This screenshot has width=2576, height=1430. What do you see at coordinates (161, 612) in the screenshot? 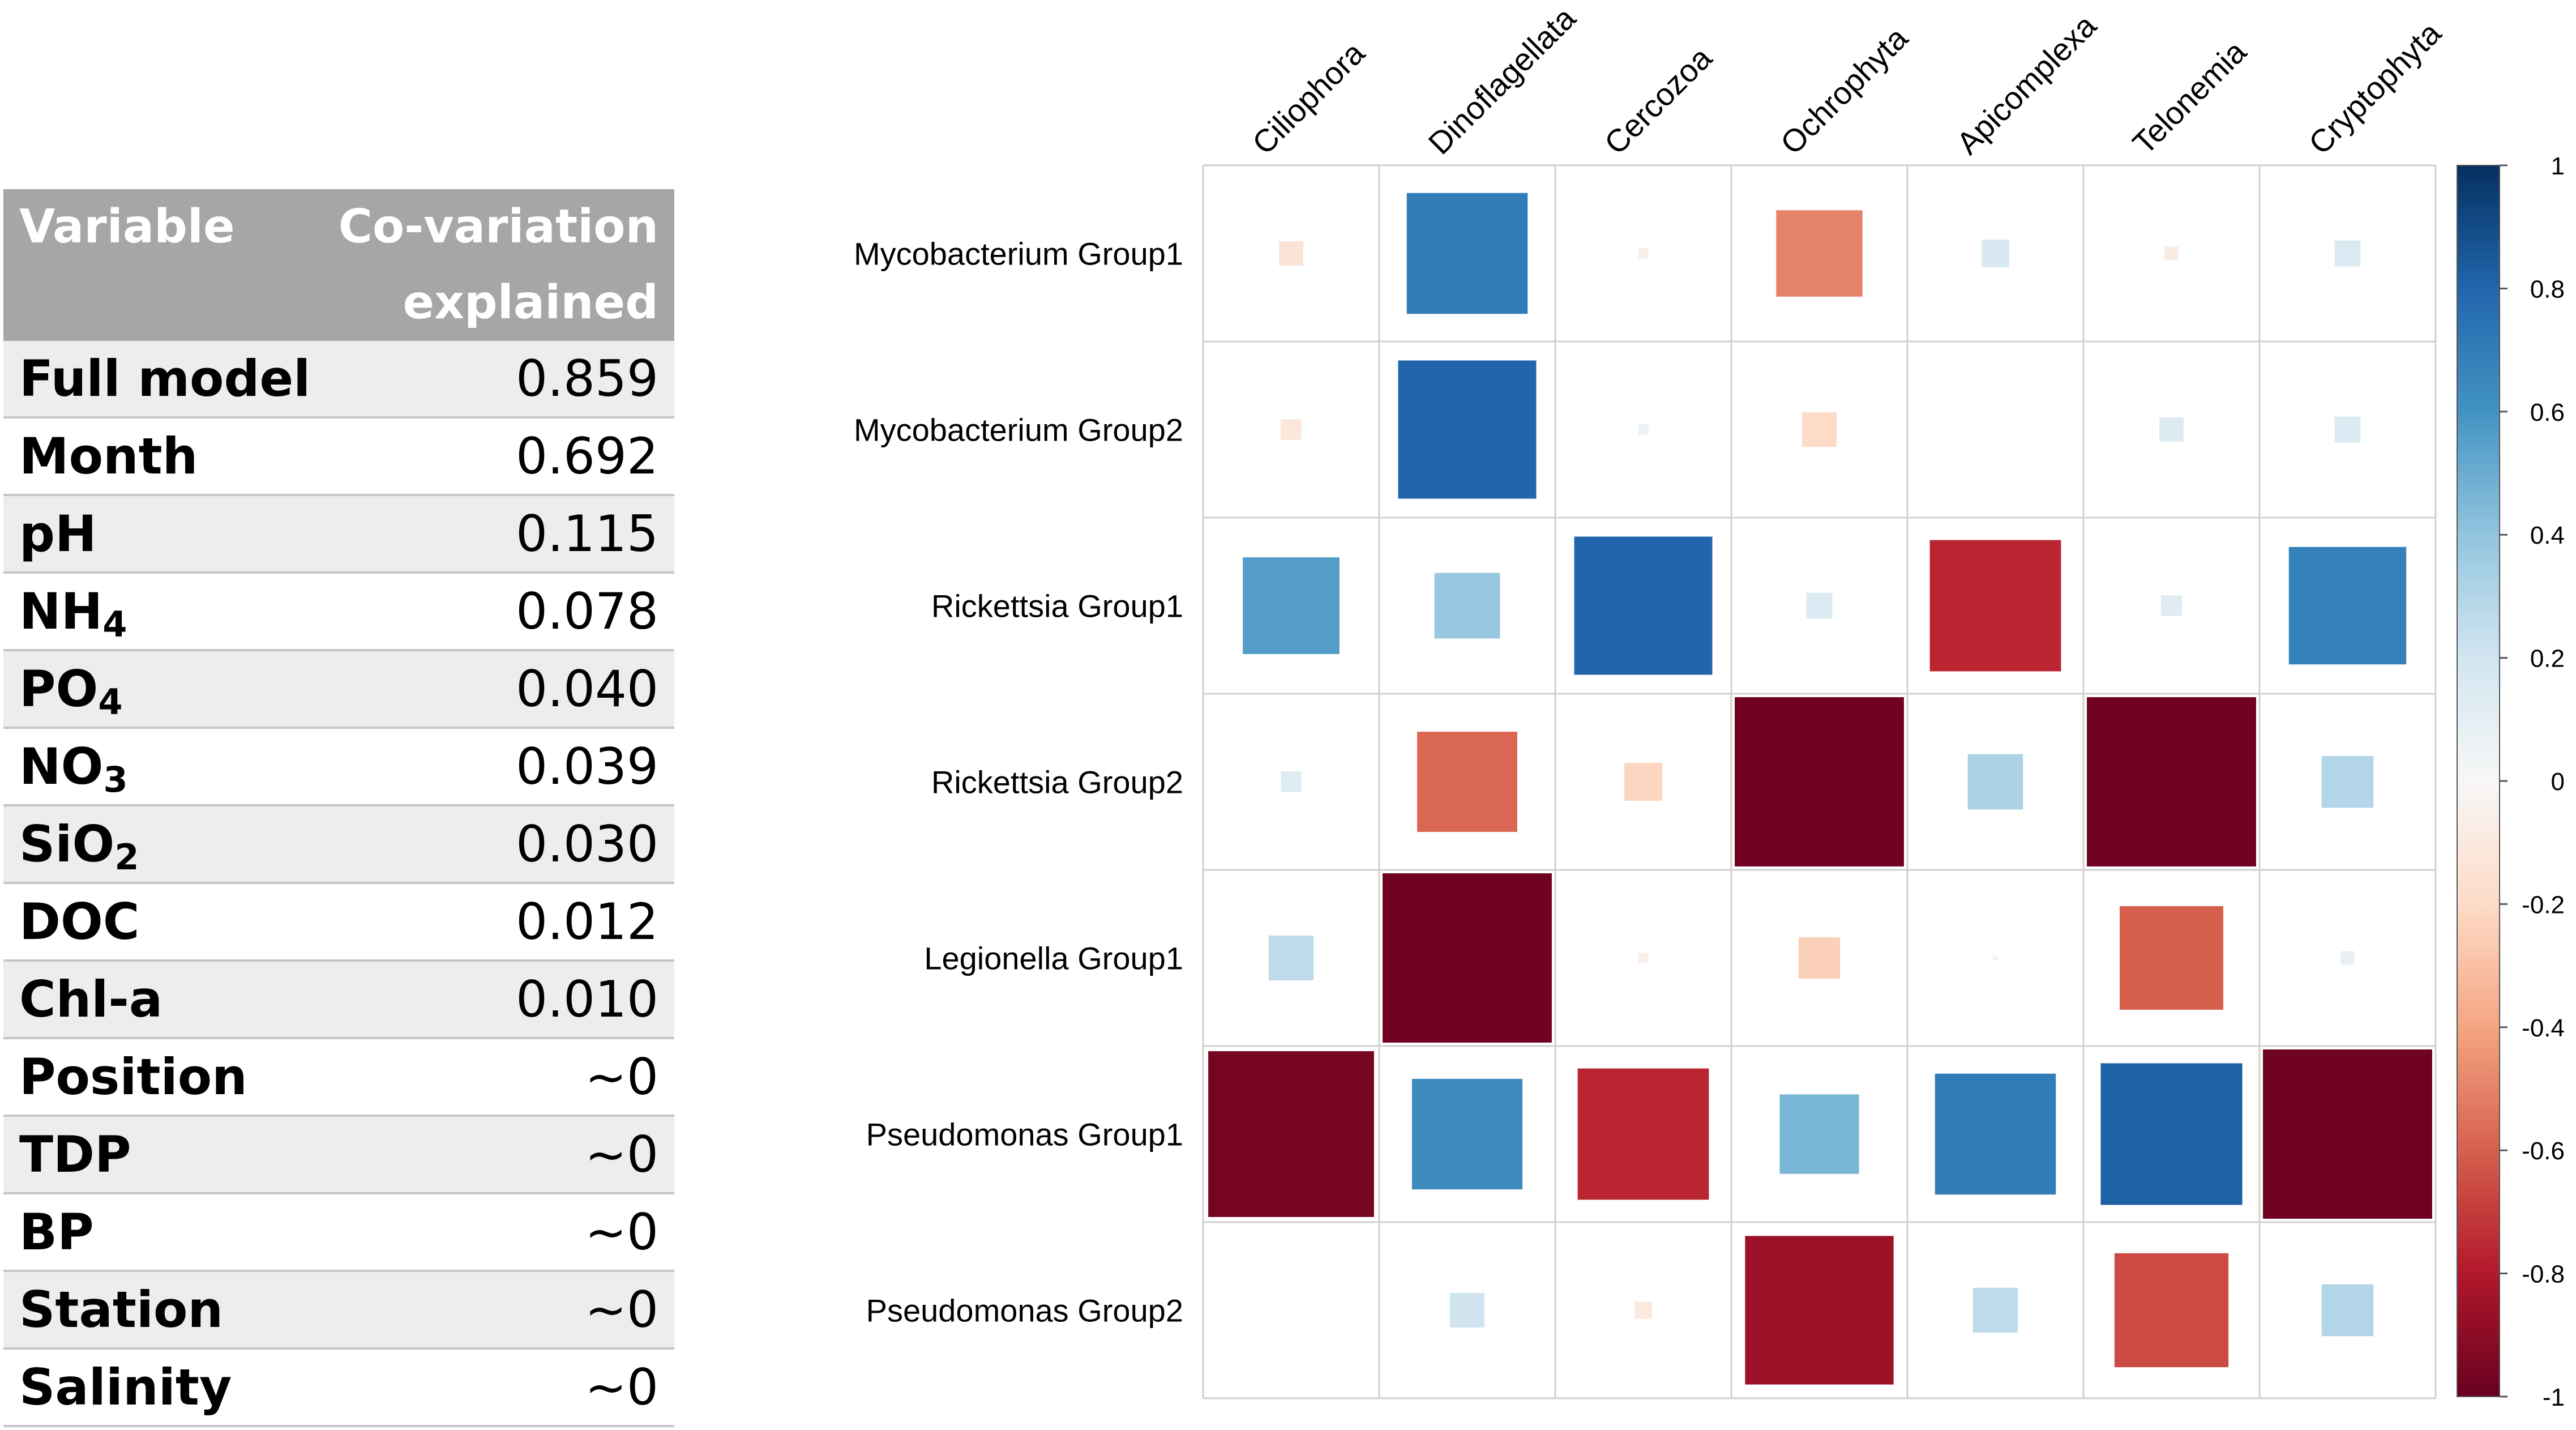
I see `variable-name: NH4` at bounding box center [161, 612].